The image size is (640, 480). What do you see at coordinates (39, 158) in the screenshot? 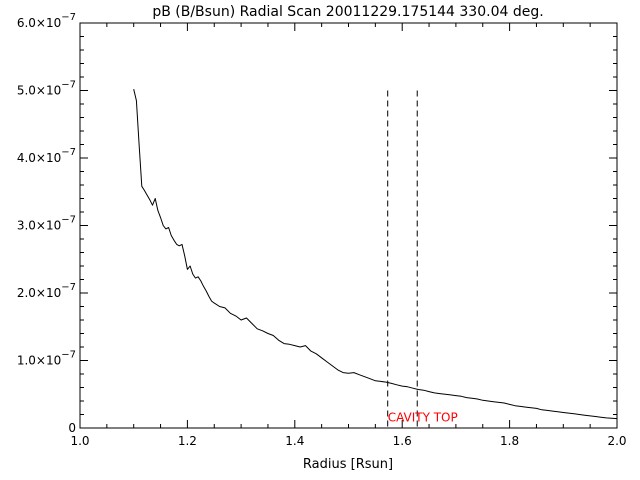
I see `y-tick-mantissa: 4.0×10` at bounding box center [39, 158].